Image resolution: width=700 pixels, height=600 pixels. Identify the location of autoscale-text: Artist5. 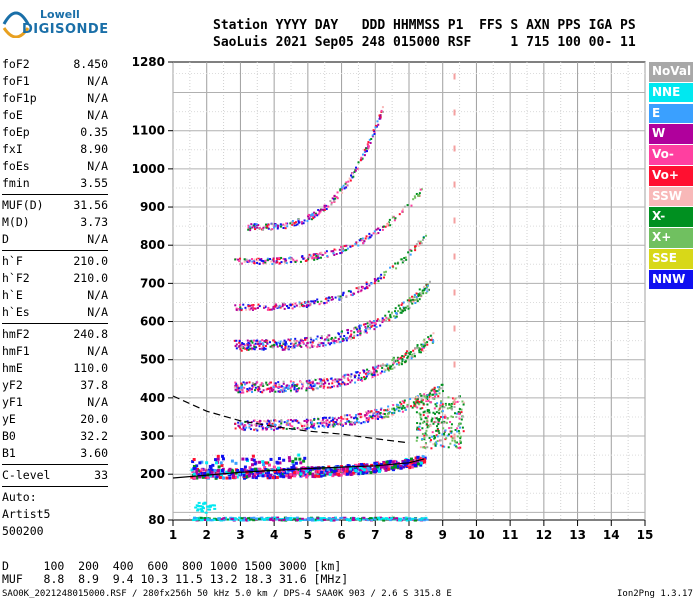
(26, 514).